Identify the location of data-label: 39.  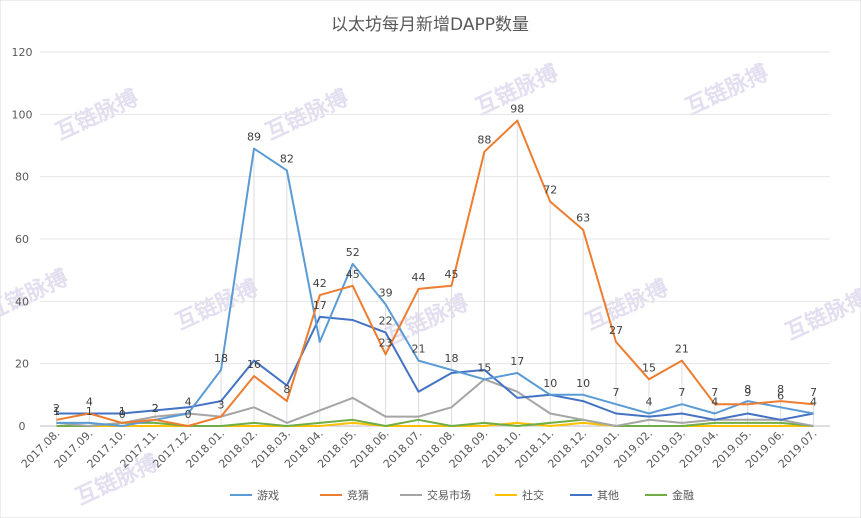
(386, 292).